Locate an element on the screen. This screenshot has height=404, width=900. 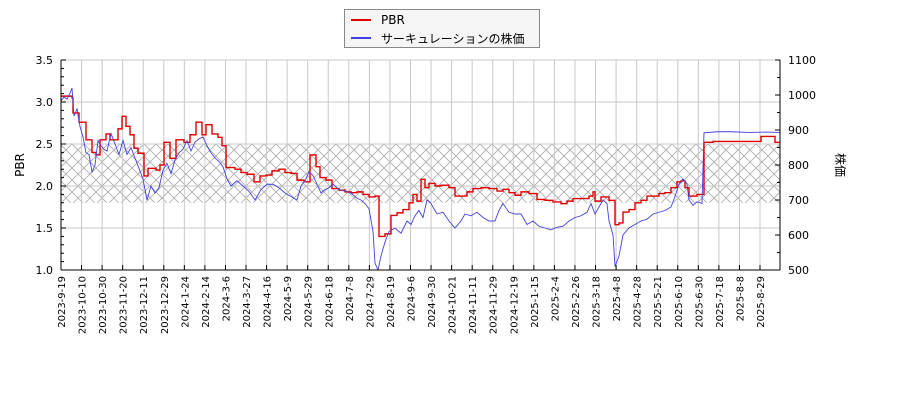
svg-text: 2025-4-28 is located at coordinates (638, 302).